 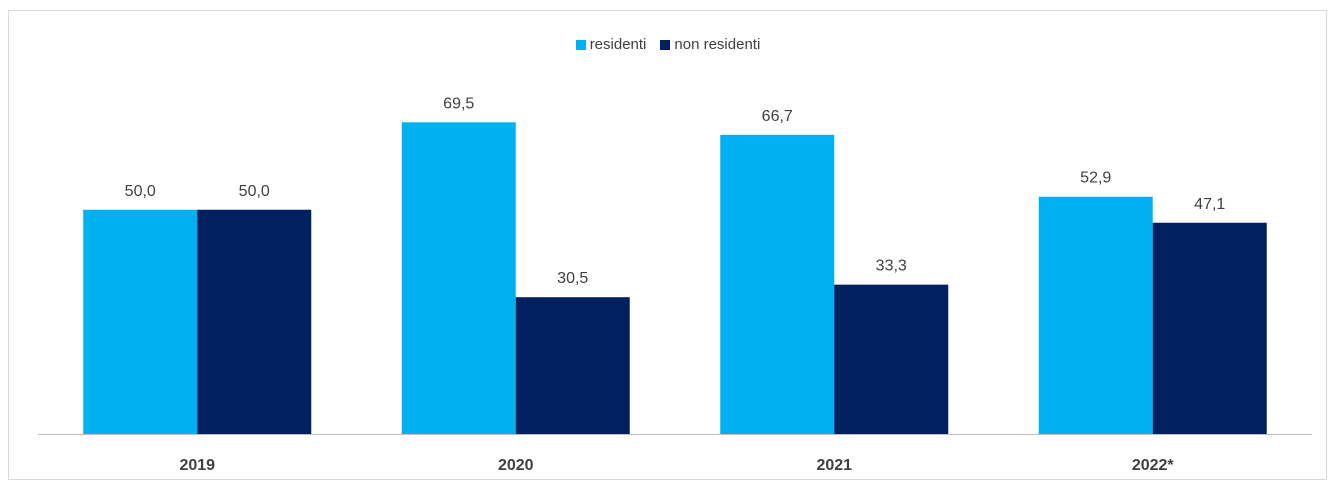 I want to click on data-label-non-residenti-2020: 30,5, so click(x=572, y=278).